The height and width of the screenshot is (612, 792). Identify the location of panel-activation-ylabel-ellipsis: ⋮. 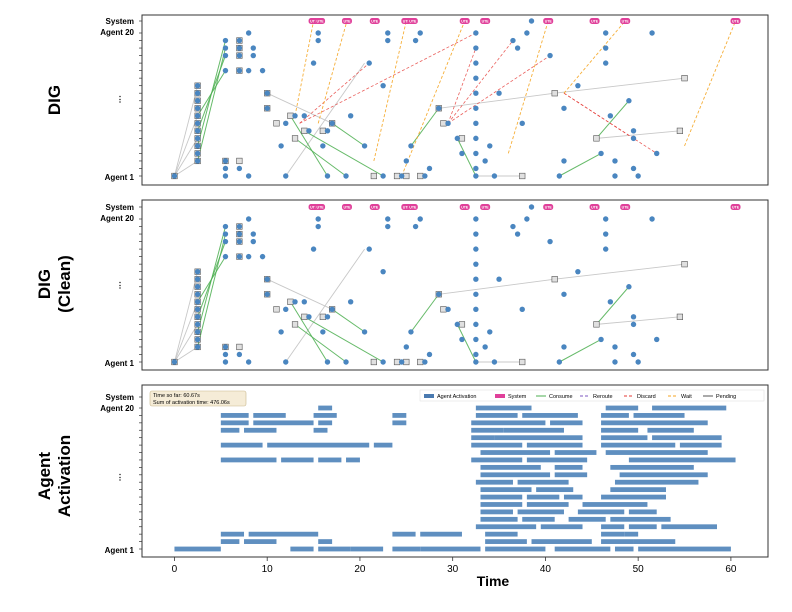
(120, 477).